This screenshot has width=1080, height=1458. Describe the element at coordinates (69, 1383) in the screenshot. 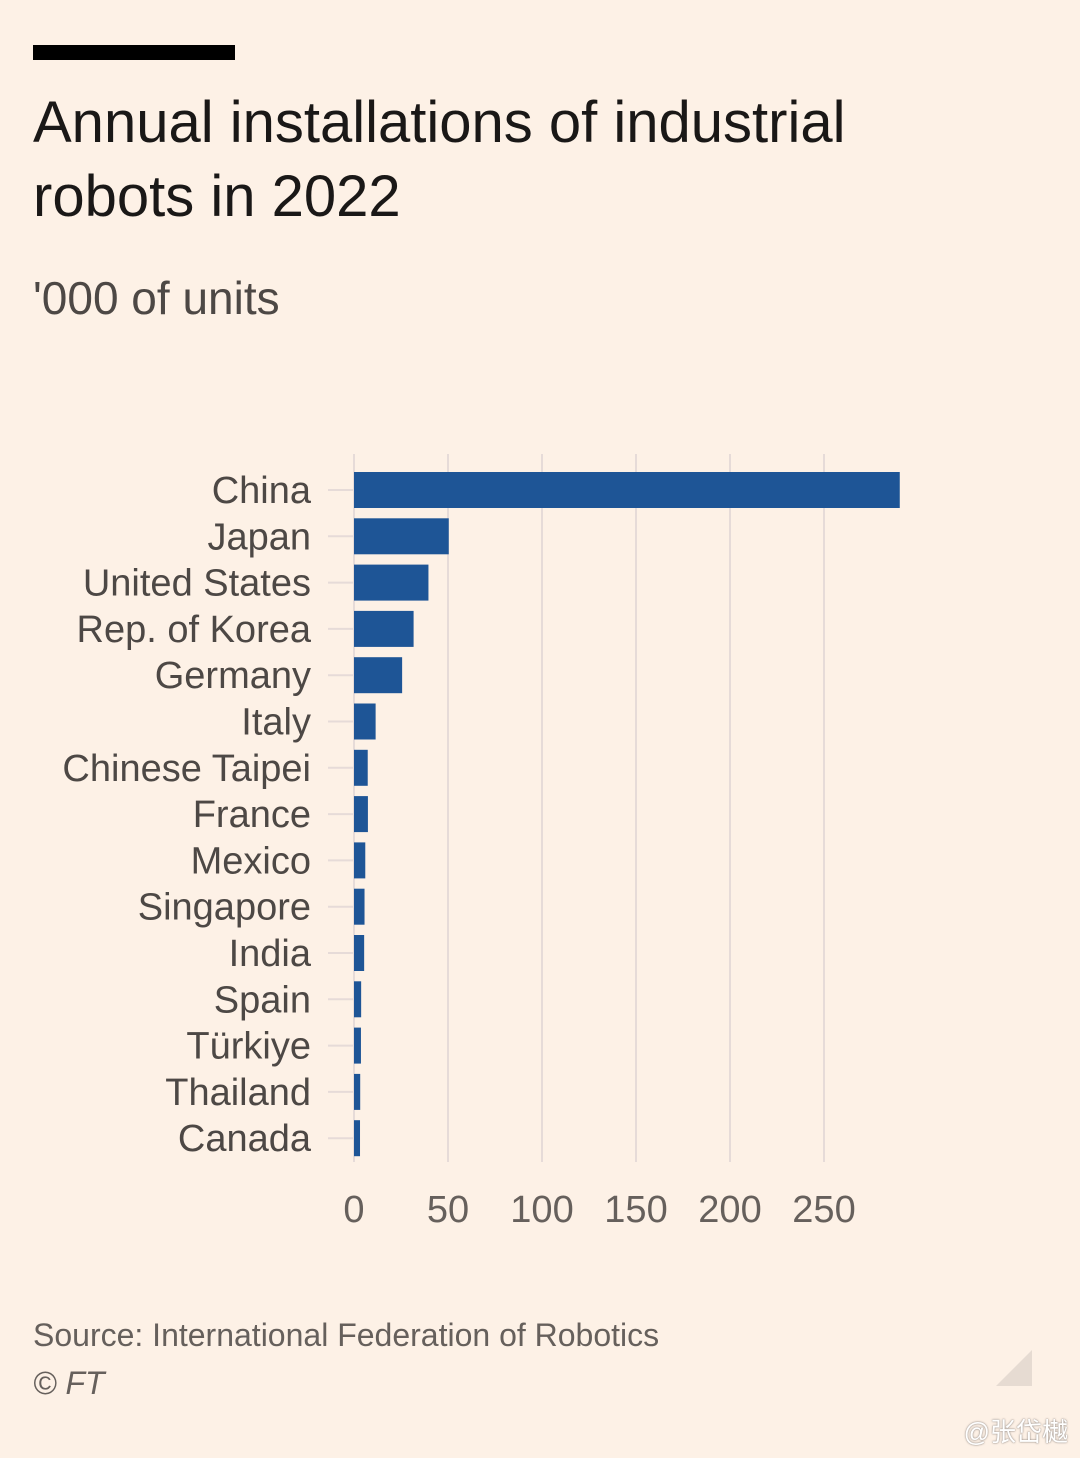

I see `copyright-credit: © FT` at that location.